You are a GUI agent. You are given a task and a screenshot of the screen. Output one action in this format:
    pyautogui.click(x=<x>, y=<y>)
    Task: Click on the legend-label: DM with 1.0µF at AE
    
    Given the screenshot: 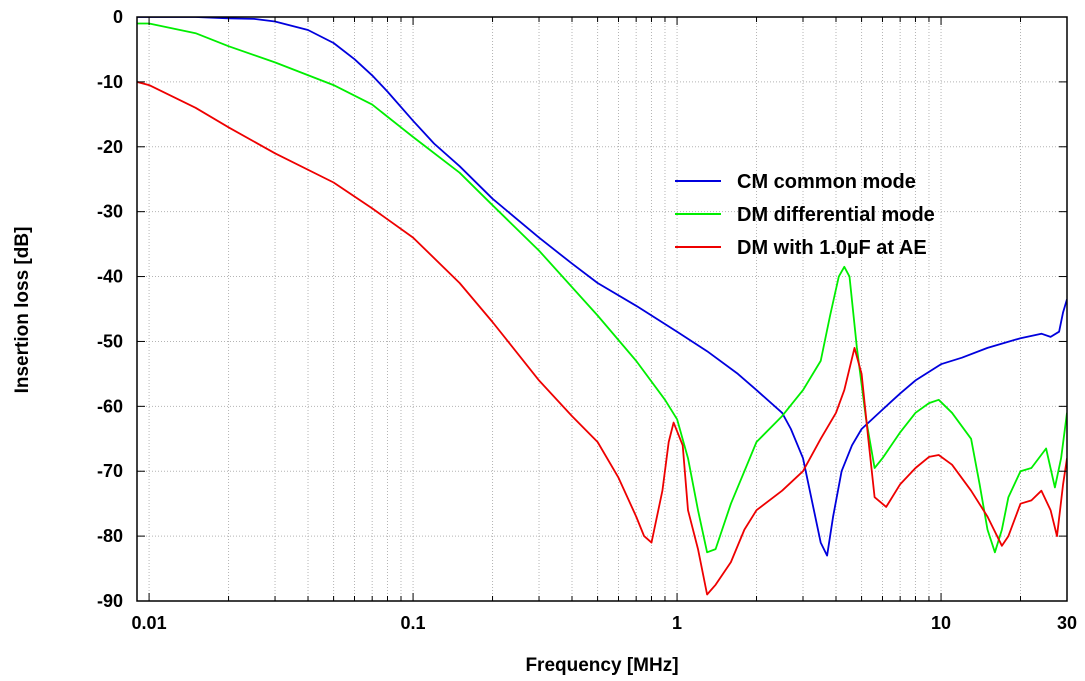 What is the action you would take?
    pyautogui.click(x=832, y=248)
    